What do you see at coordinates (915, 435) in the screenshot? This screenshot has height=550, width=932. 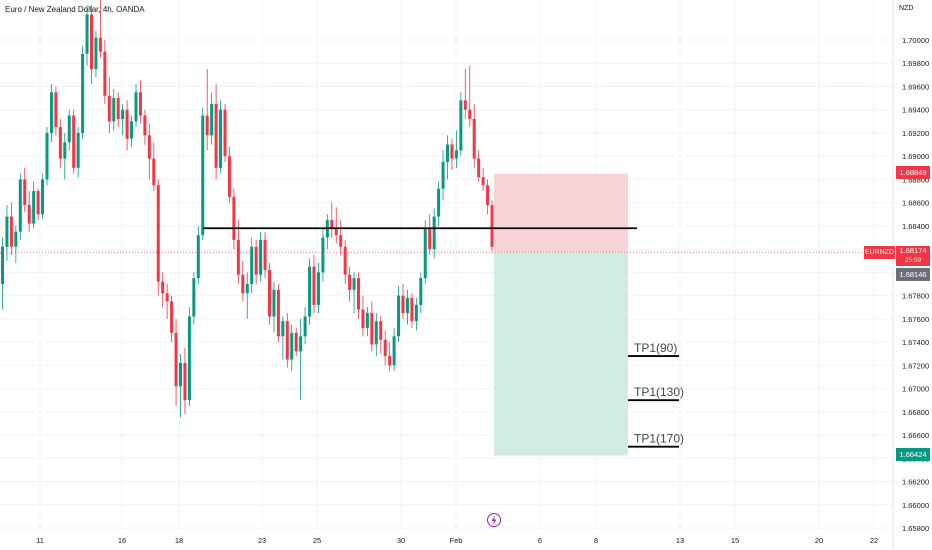 I see `y-tick-label: 1.66600` at bounding box center [915, 435].